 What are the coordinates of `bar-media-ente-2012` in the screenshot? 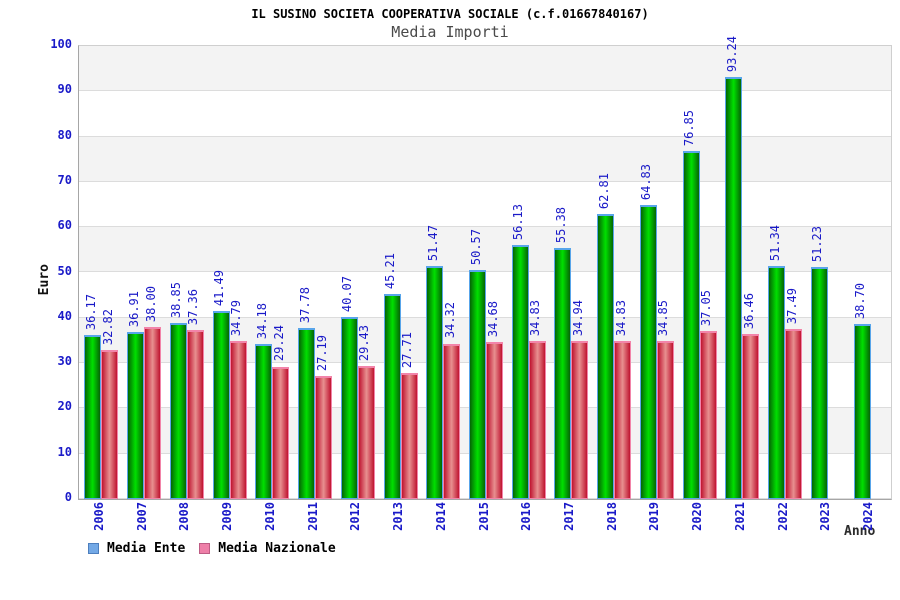 It's located at (349, 408).